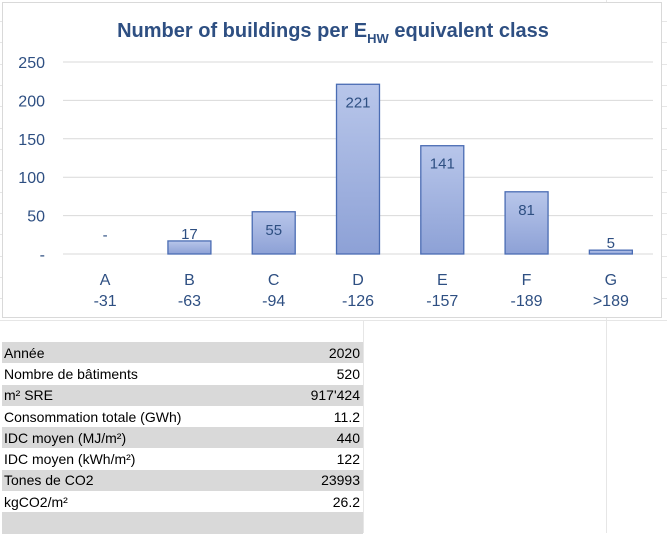  What do you see at coordinates (42, 255) in the screenshot?
I see `y-tick-label: -` at bounding box center [42, 255].